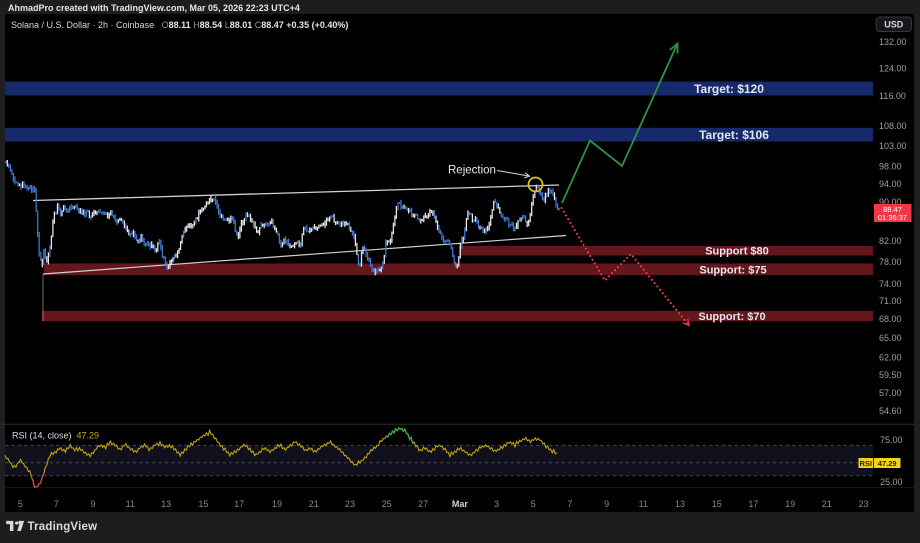  I want to click on svg-text: USD, so click(894, 25).